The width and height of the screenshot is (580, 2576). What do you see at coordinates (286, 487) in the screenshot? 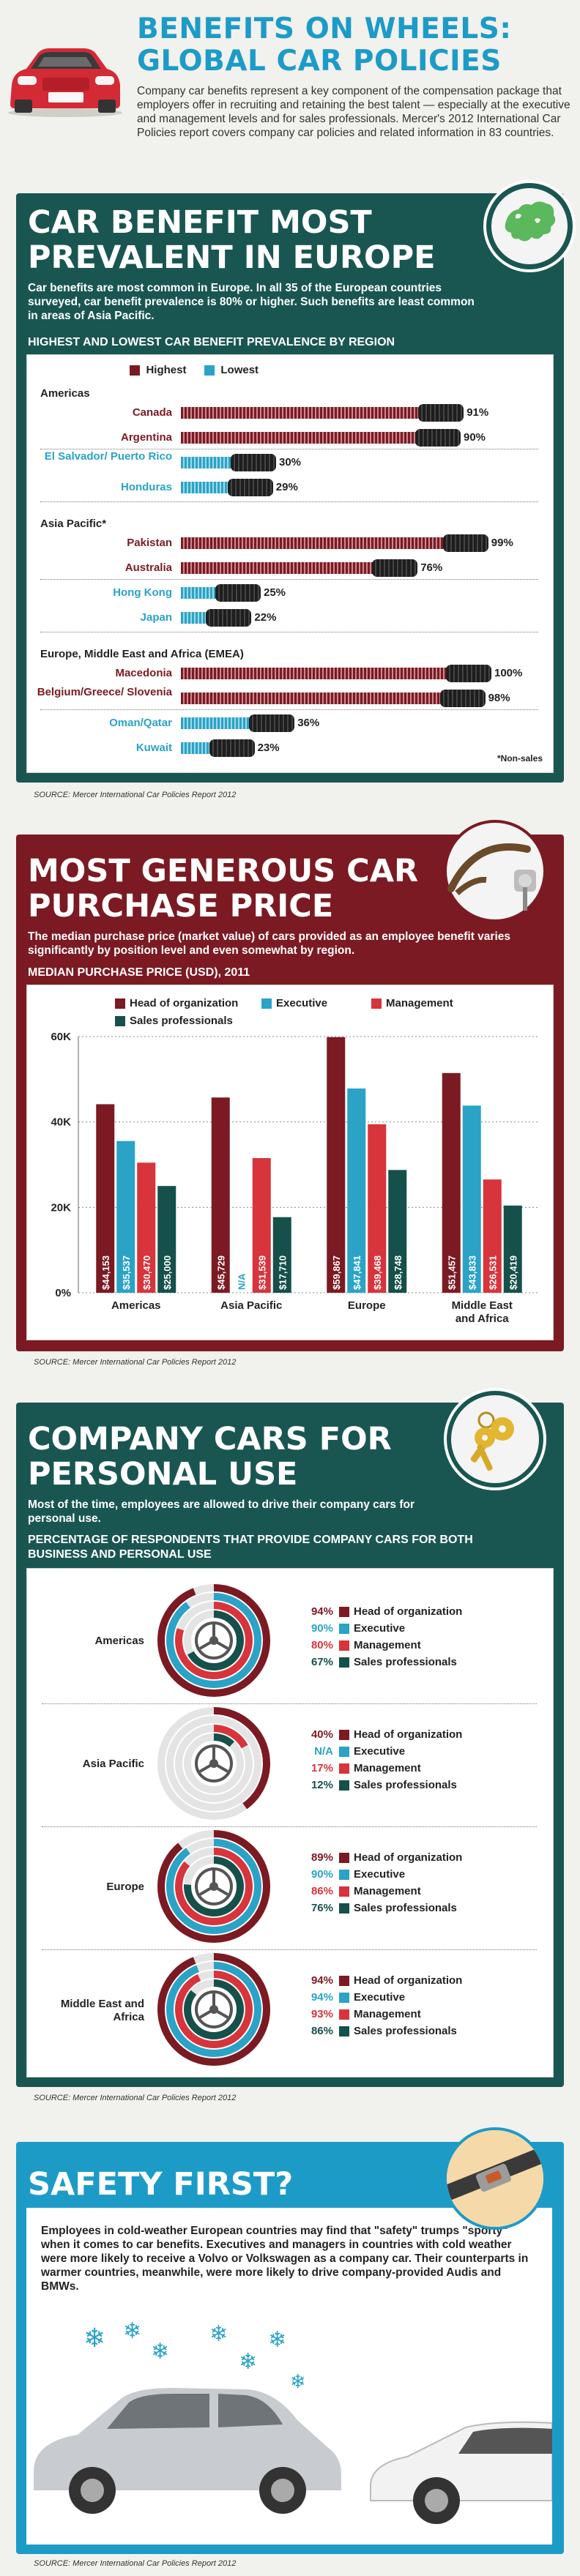
I see `prevalence-value-label: 29%` at bounding box center [286, 487].